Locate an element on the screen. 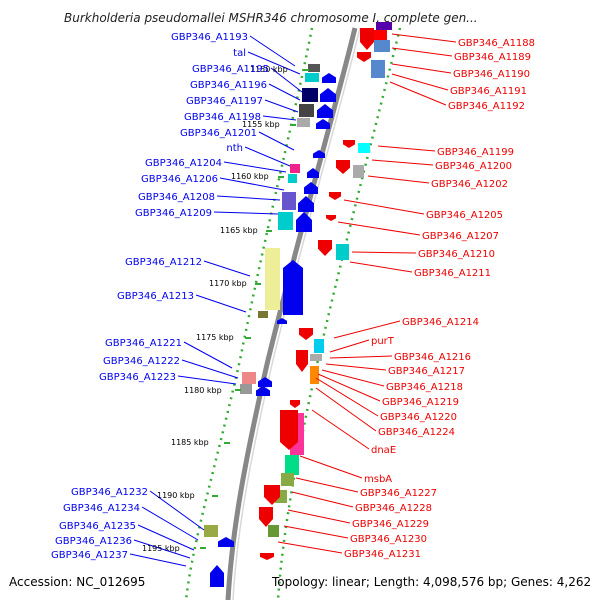  forward-gene-label: GBP346_A1213 is located at coordinates (155, 296).